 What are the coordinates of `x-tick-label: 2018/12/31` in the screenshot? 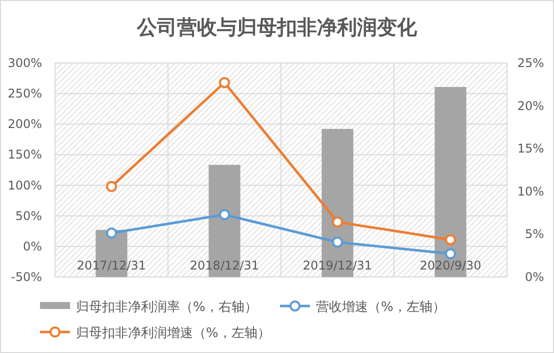 It's located at (225, 265).